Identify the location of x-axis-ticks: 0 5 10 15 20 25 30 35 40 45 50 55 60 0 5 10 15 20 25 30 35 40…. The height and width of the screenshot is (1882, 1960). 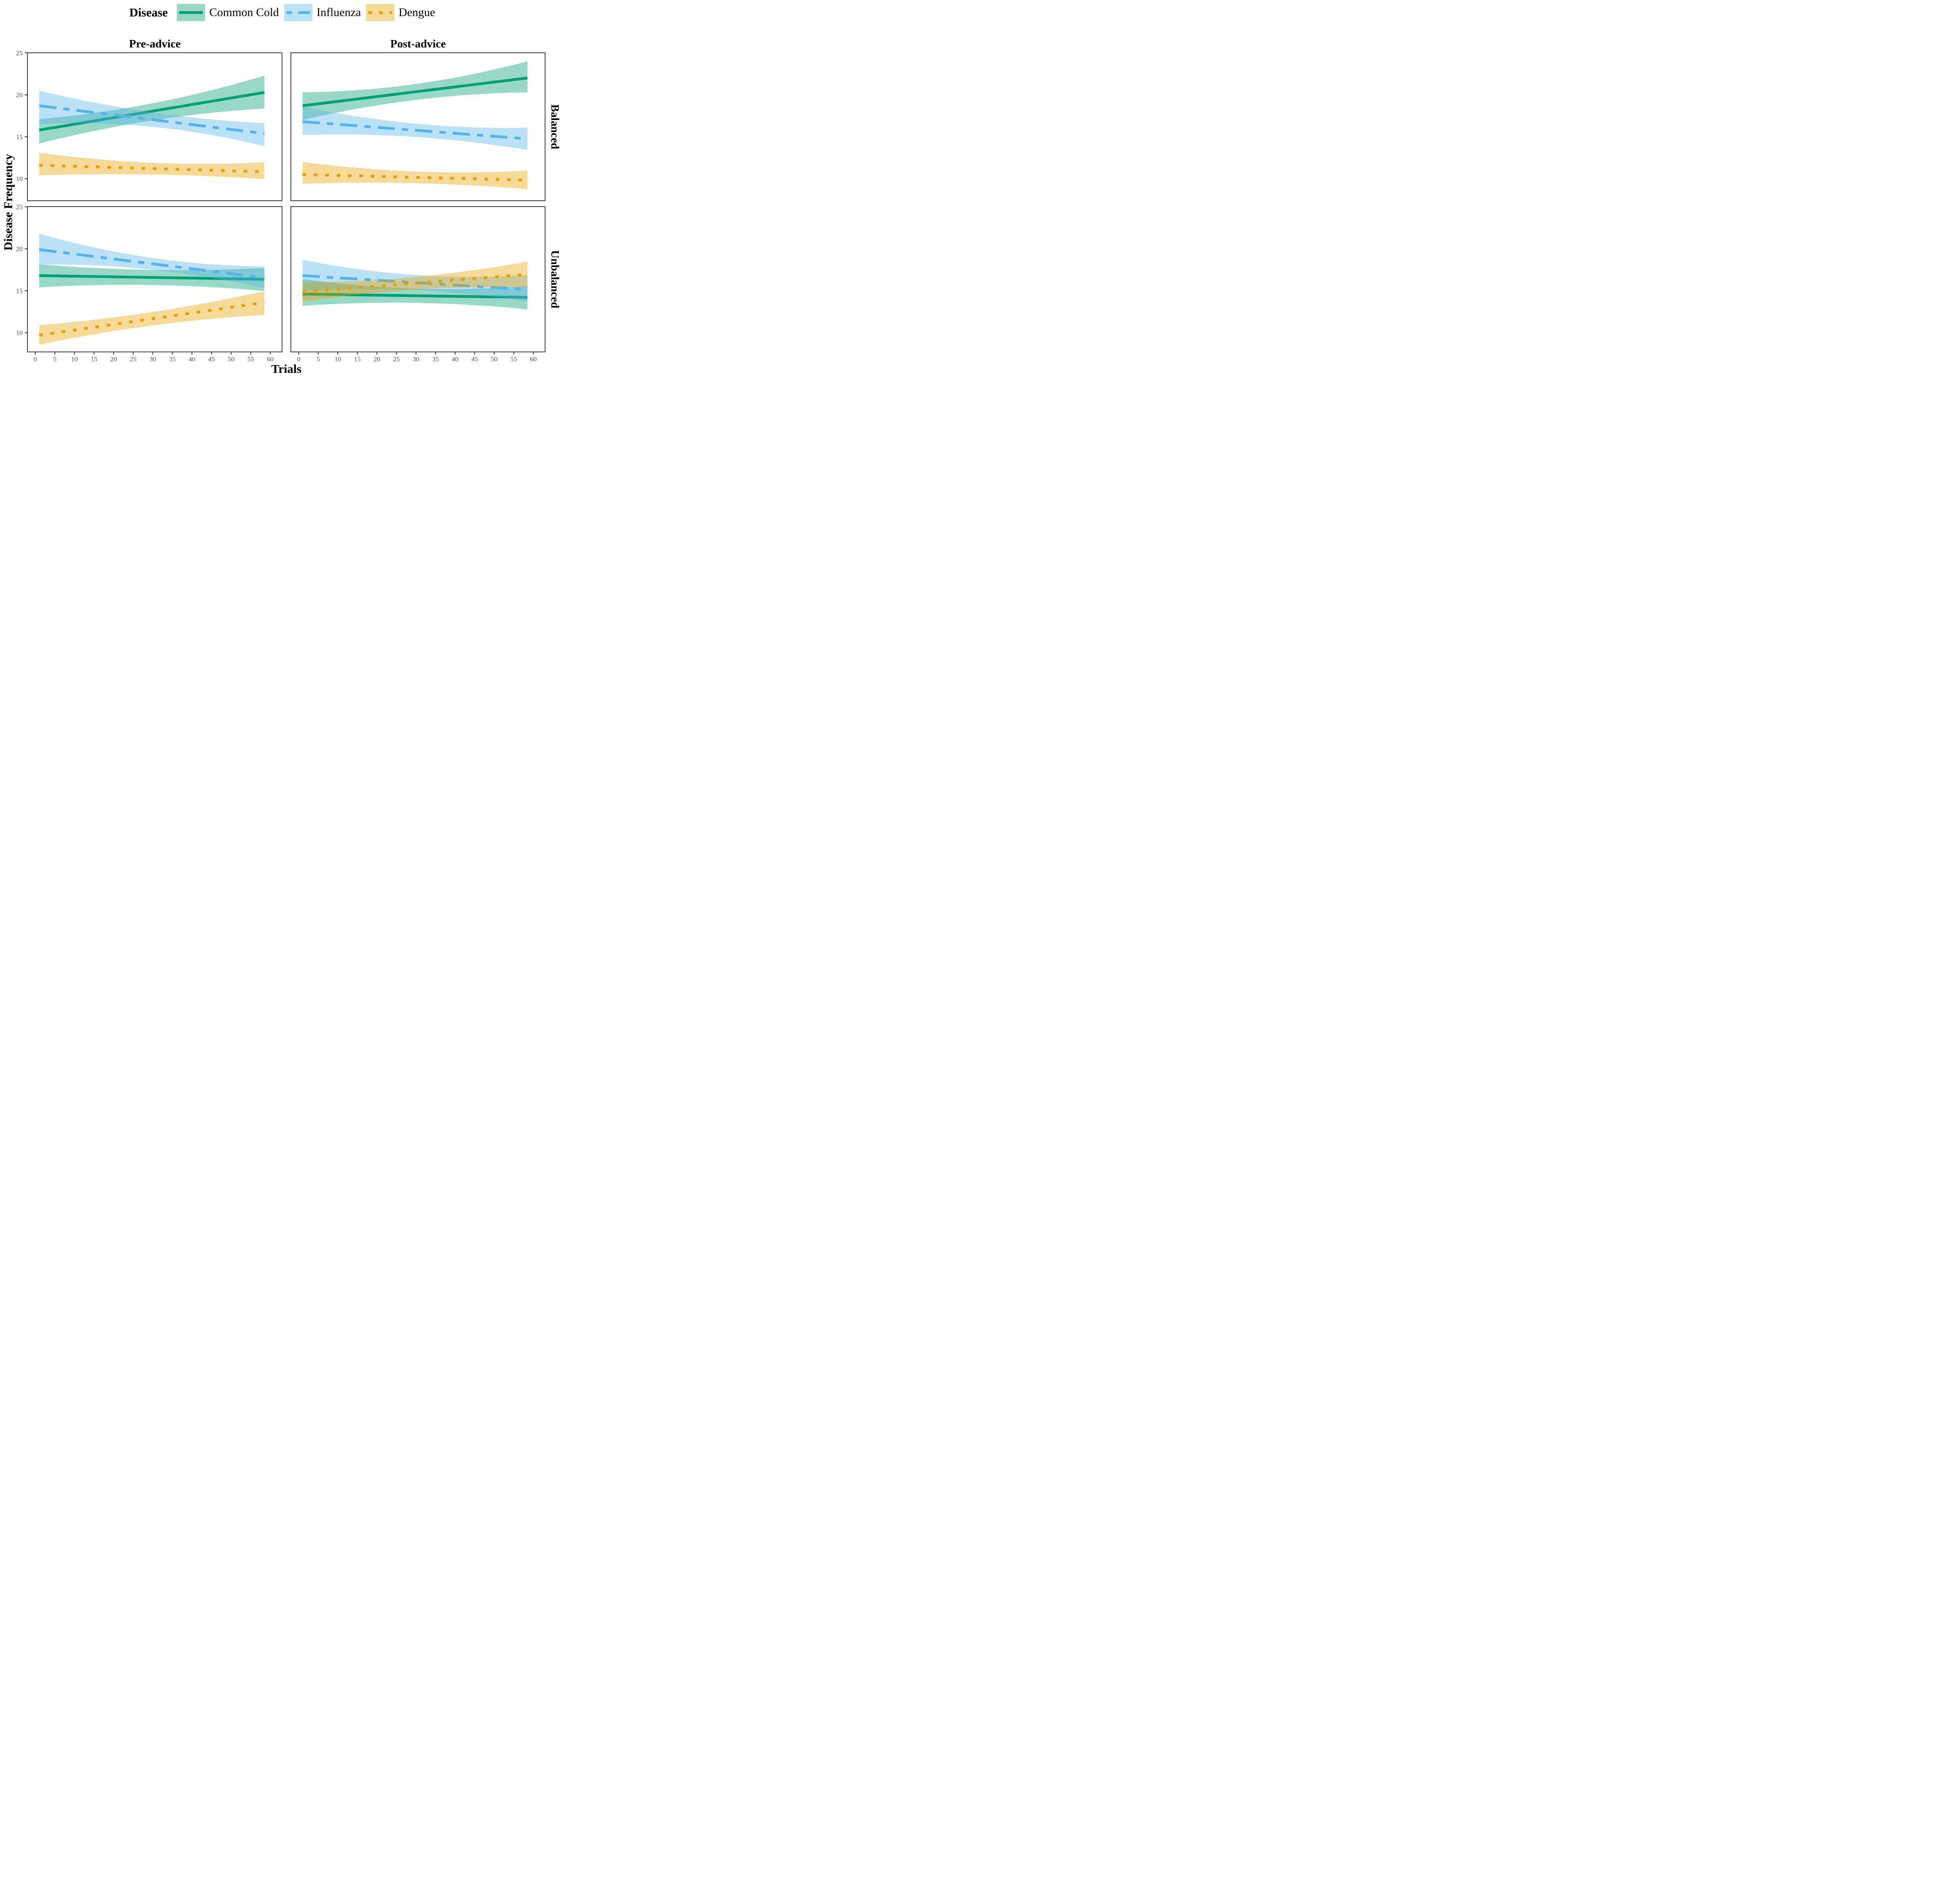
(285, 357).